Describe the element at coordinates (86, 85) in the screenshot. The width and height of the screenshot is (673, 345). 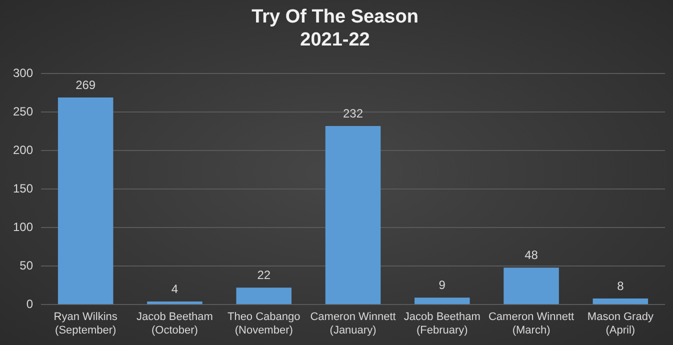
I see `data-label: 269` at that location.